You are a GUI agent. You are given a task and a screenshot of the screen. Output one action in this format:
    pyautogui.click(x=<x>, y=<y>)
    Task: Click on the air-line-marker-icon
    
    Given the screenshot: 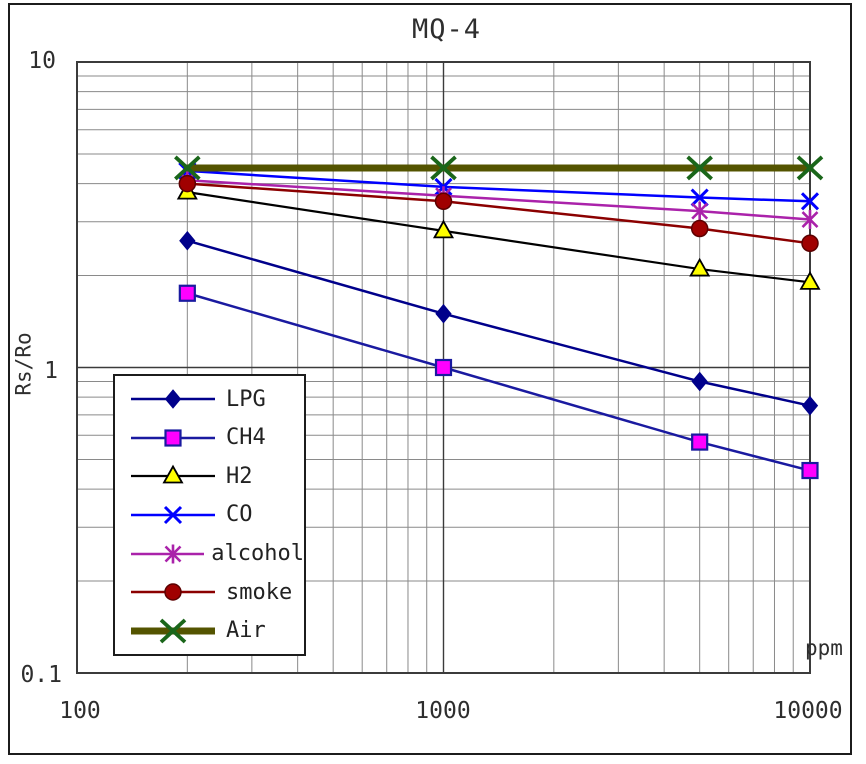 What is the action you would take?
    pyautogui.click(x=173, y=631)
    